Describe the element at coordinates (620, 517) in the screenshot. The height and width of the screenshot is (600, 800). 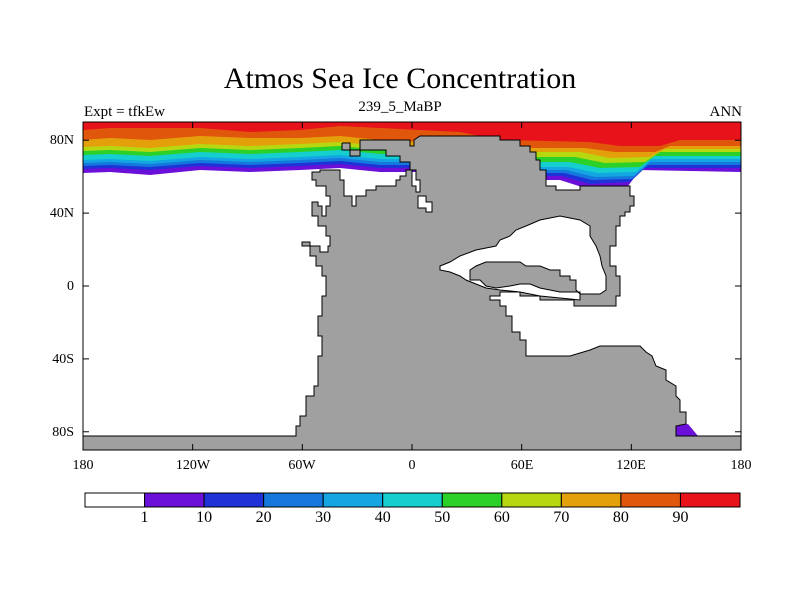
I see `colorbar-label: 80` at that location.